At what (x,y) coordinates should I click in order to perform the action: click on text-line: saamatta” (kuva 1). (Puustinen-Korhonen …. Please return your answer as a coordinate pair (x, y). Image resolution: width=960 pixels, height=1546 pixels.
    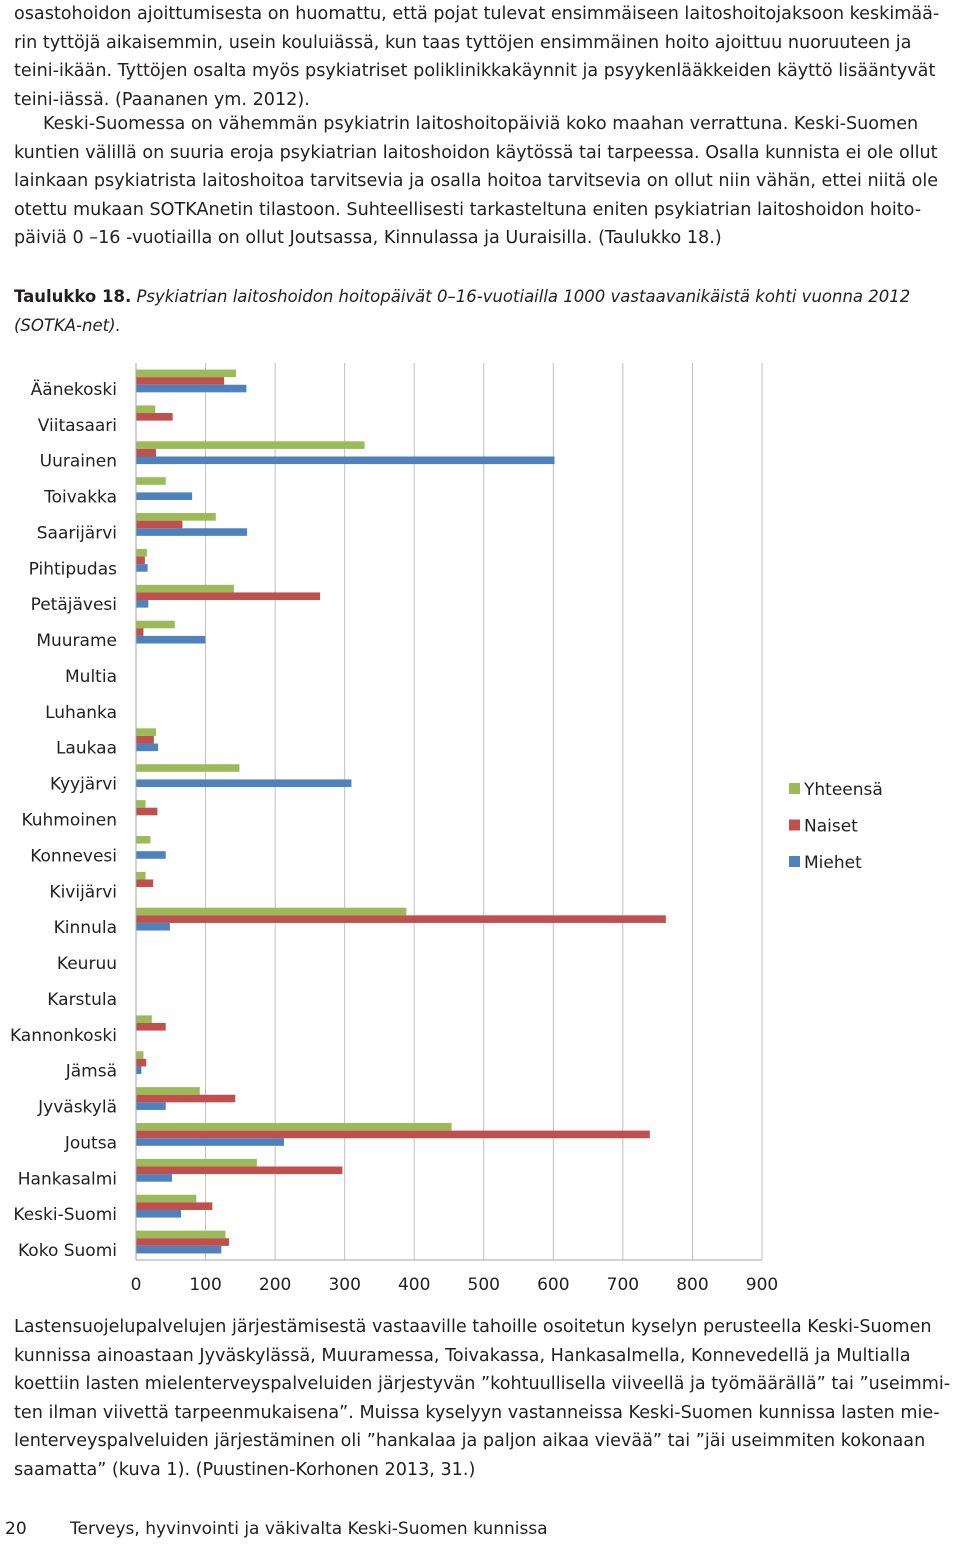
    Looking at the image, I should click on (245, 1469).